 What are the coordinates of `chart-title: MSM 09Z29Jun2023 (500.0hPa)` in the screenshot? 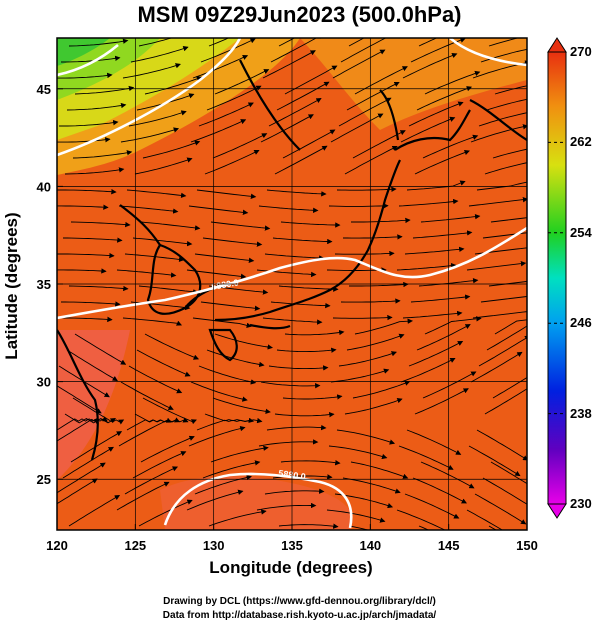 It's located at (299, 14).